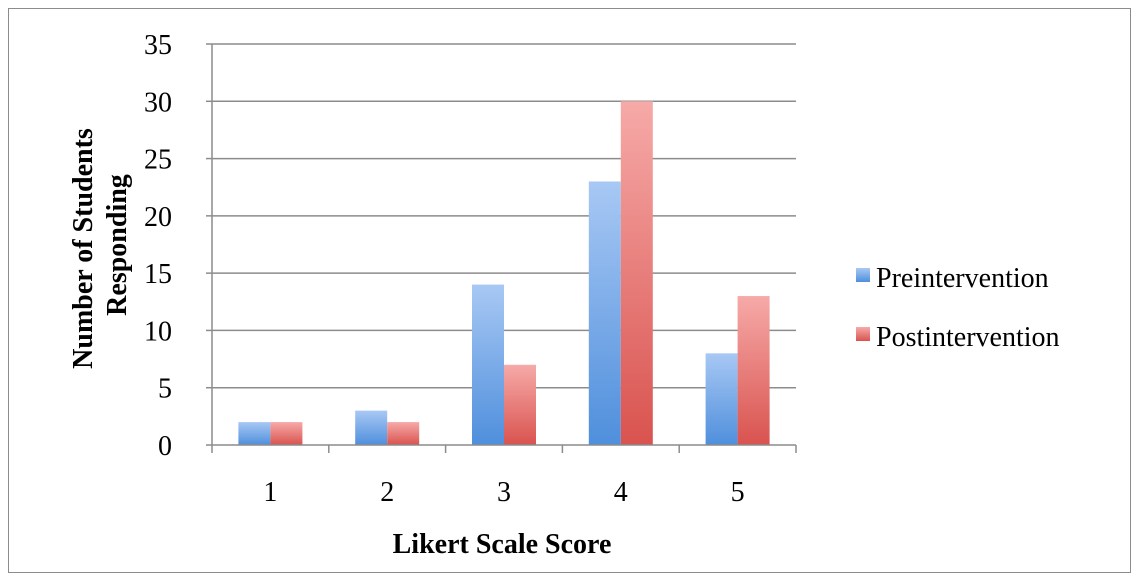 Image resolution: width=1141 pixels, height=583 pixels. I want to click on y-tick-labels: 0 5 10 15 20 25 30 35, so click(158, 246).